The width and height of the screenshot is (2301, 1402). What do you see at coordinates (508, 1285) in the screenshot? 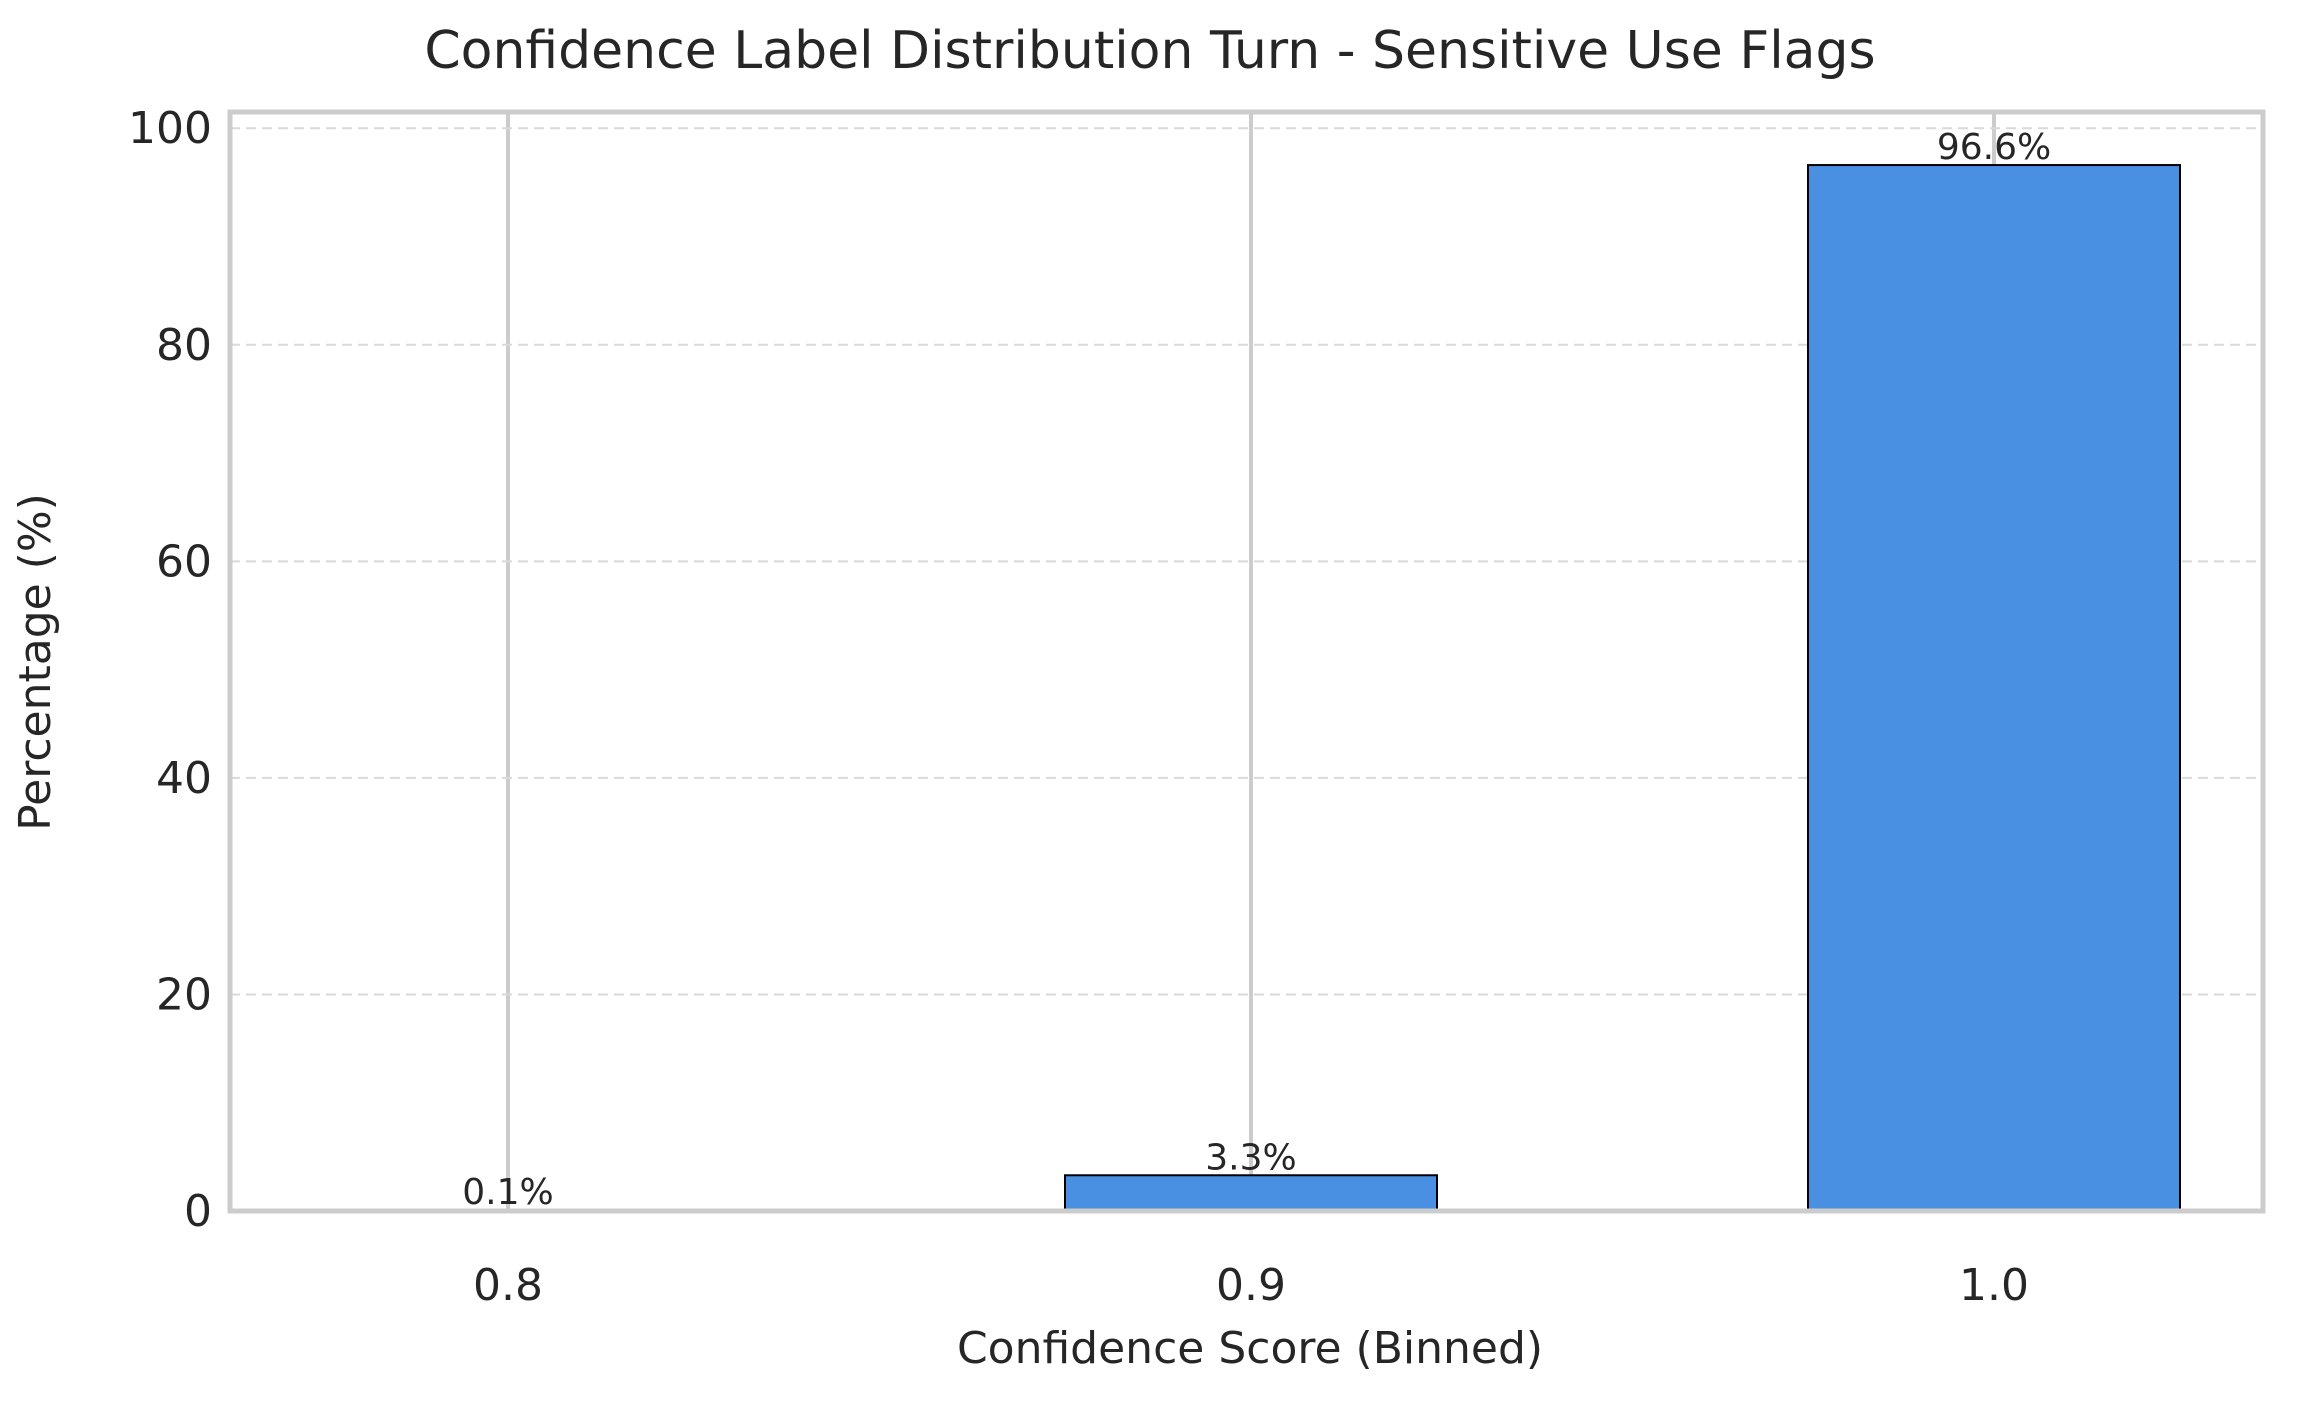
I see `x-tick-label: 0.8` at bounding box center [508, 1285].